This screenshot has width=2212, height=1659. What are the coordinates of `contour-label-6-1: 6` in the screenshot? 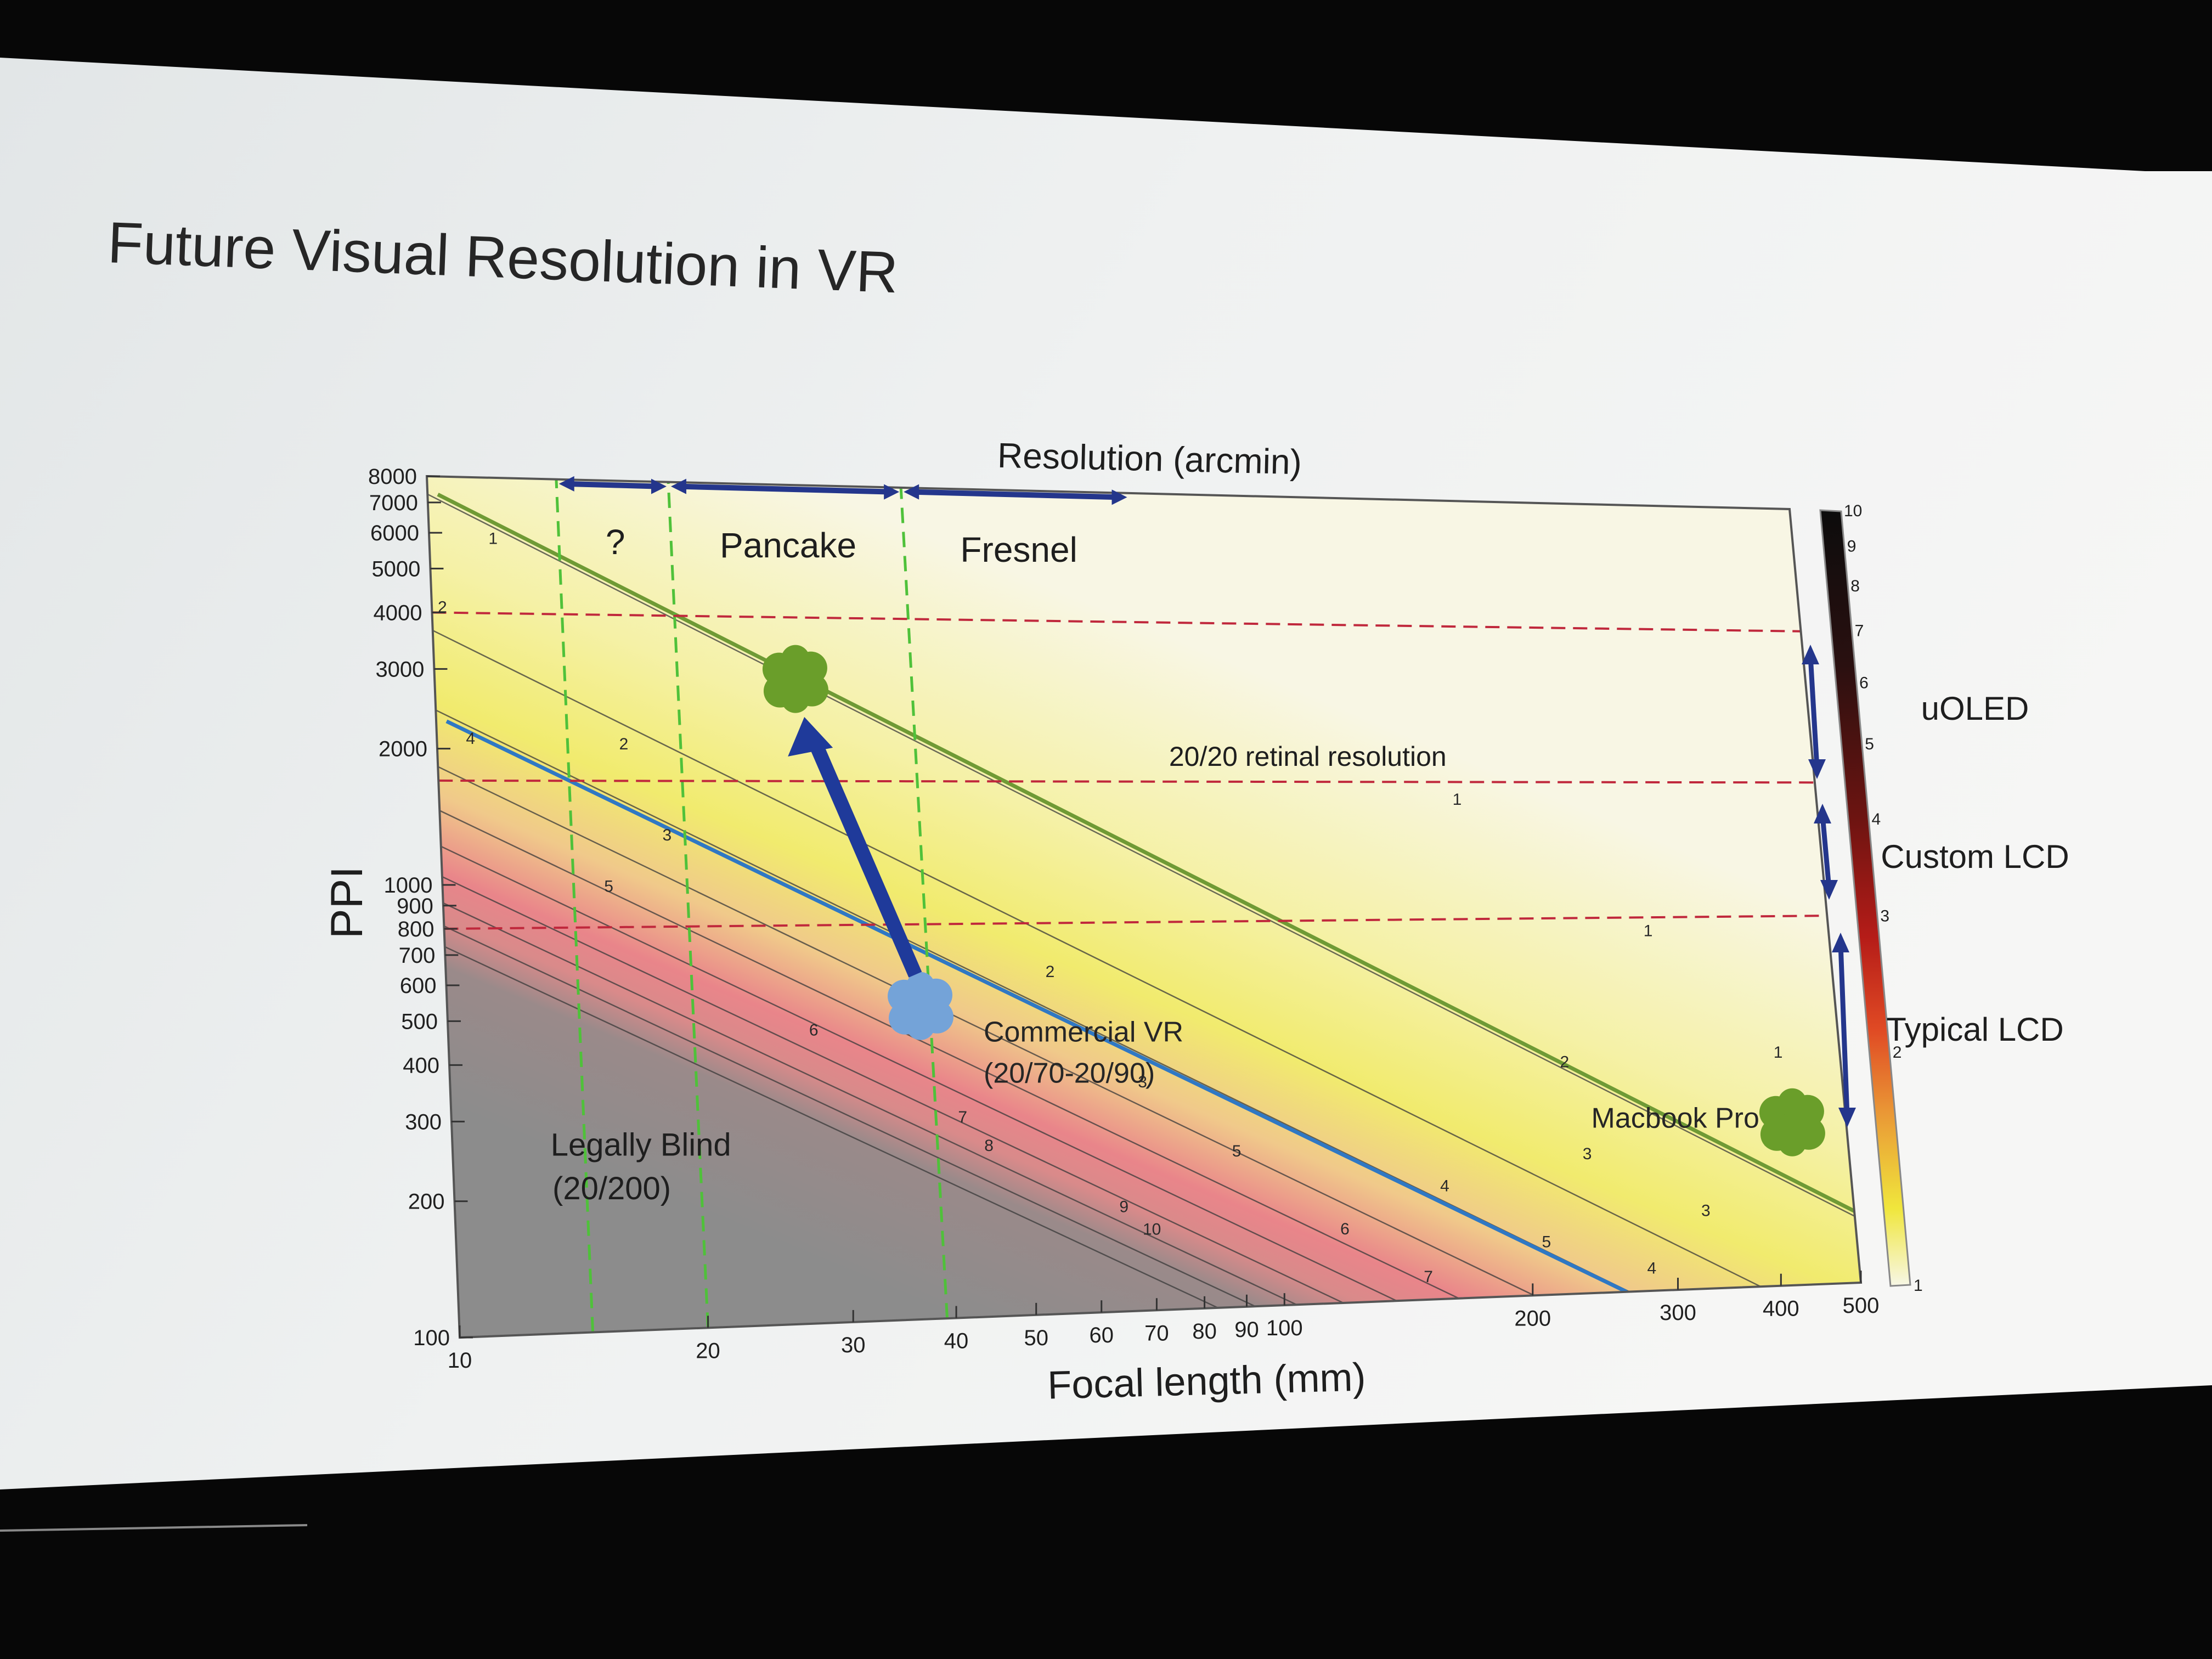 It's located at (1345, 1229).